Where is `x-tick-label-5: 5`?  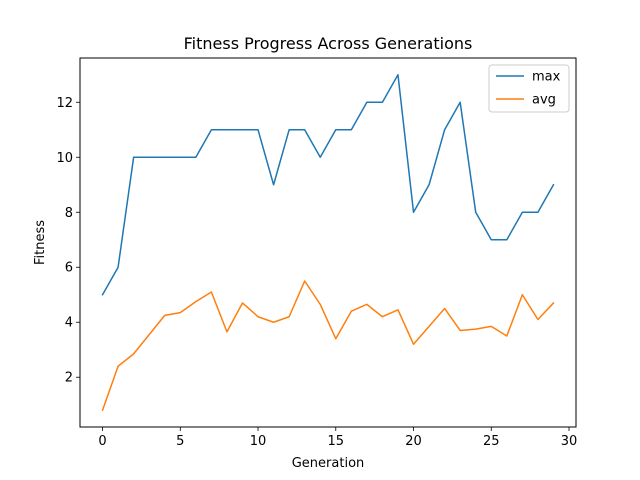 x-tick-label-5: 5 is located at coordinates (180, 441).